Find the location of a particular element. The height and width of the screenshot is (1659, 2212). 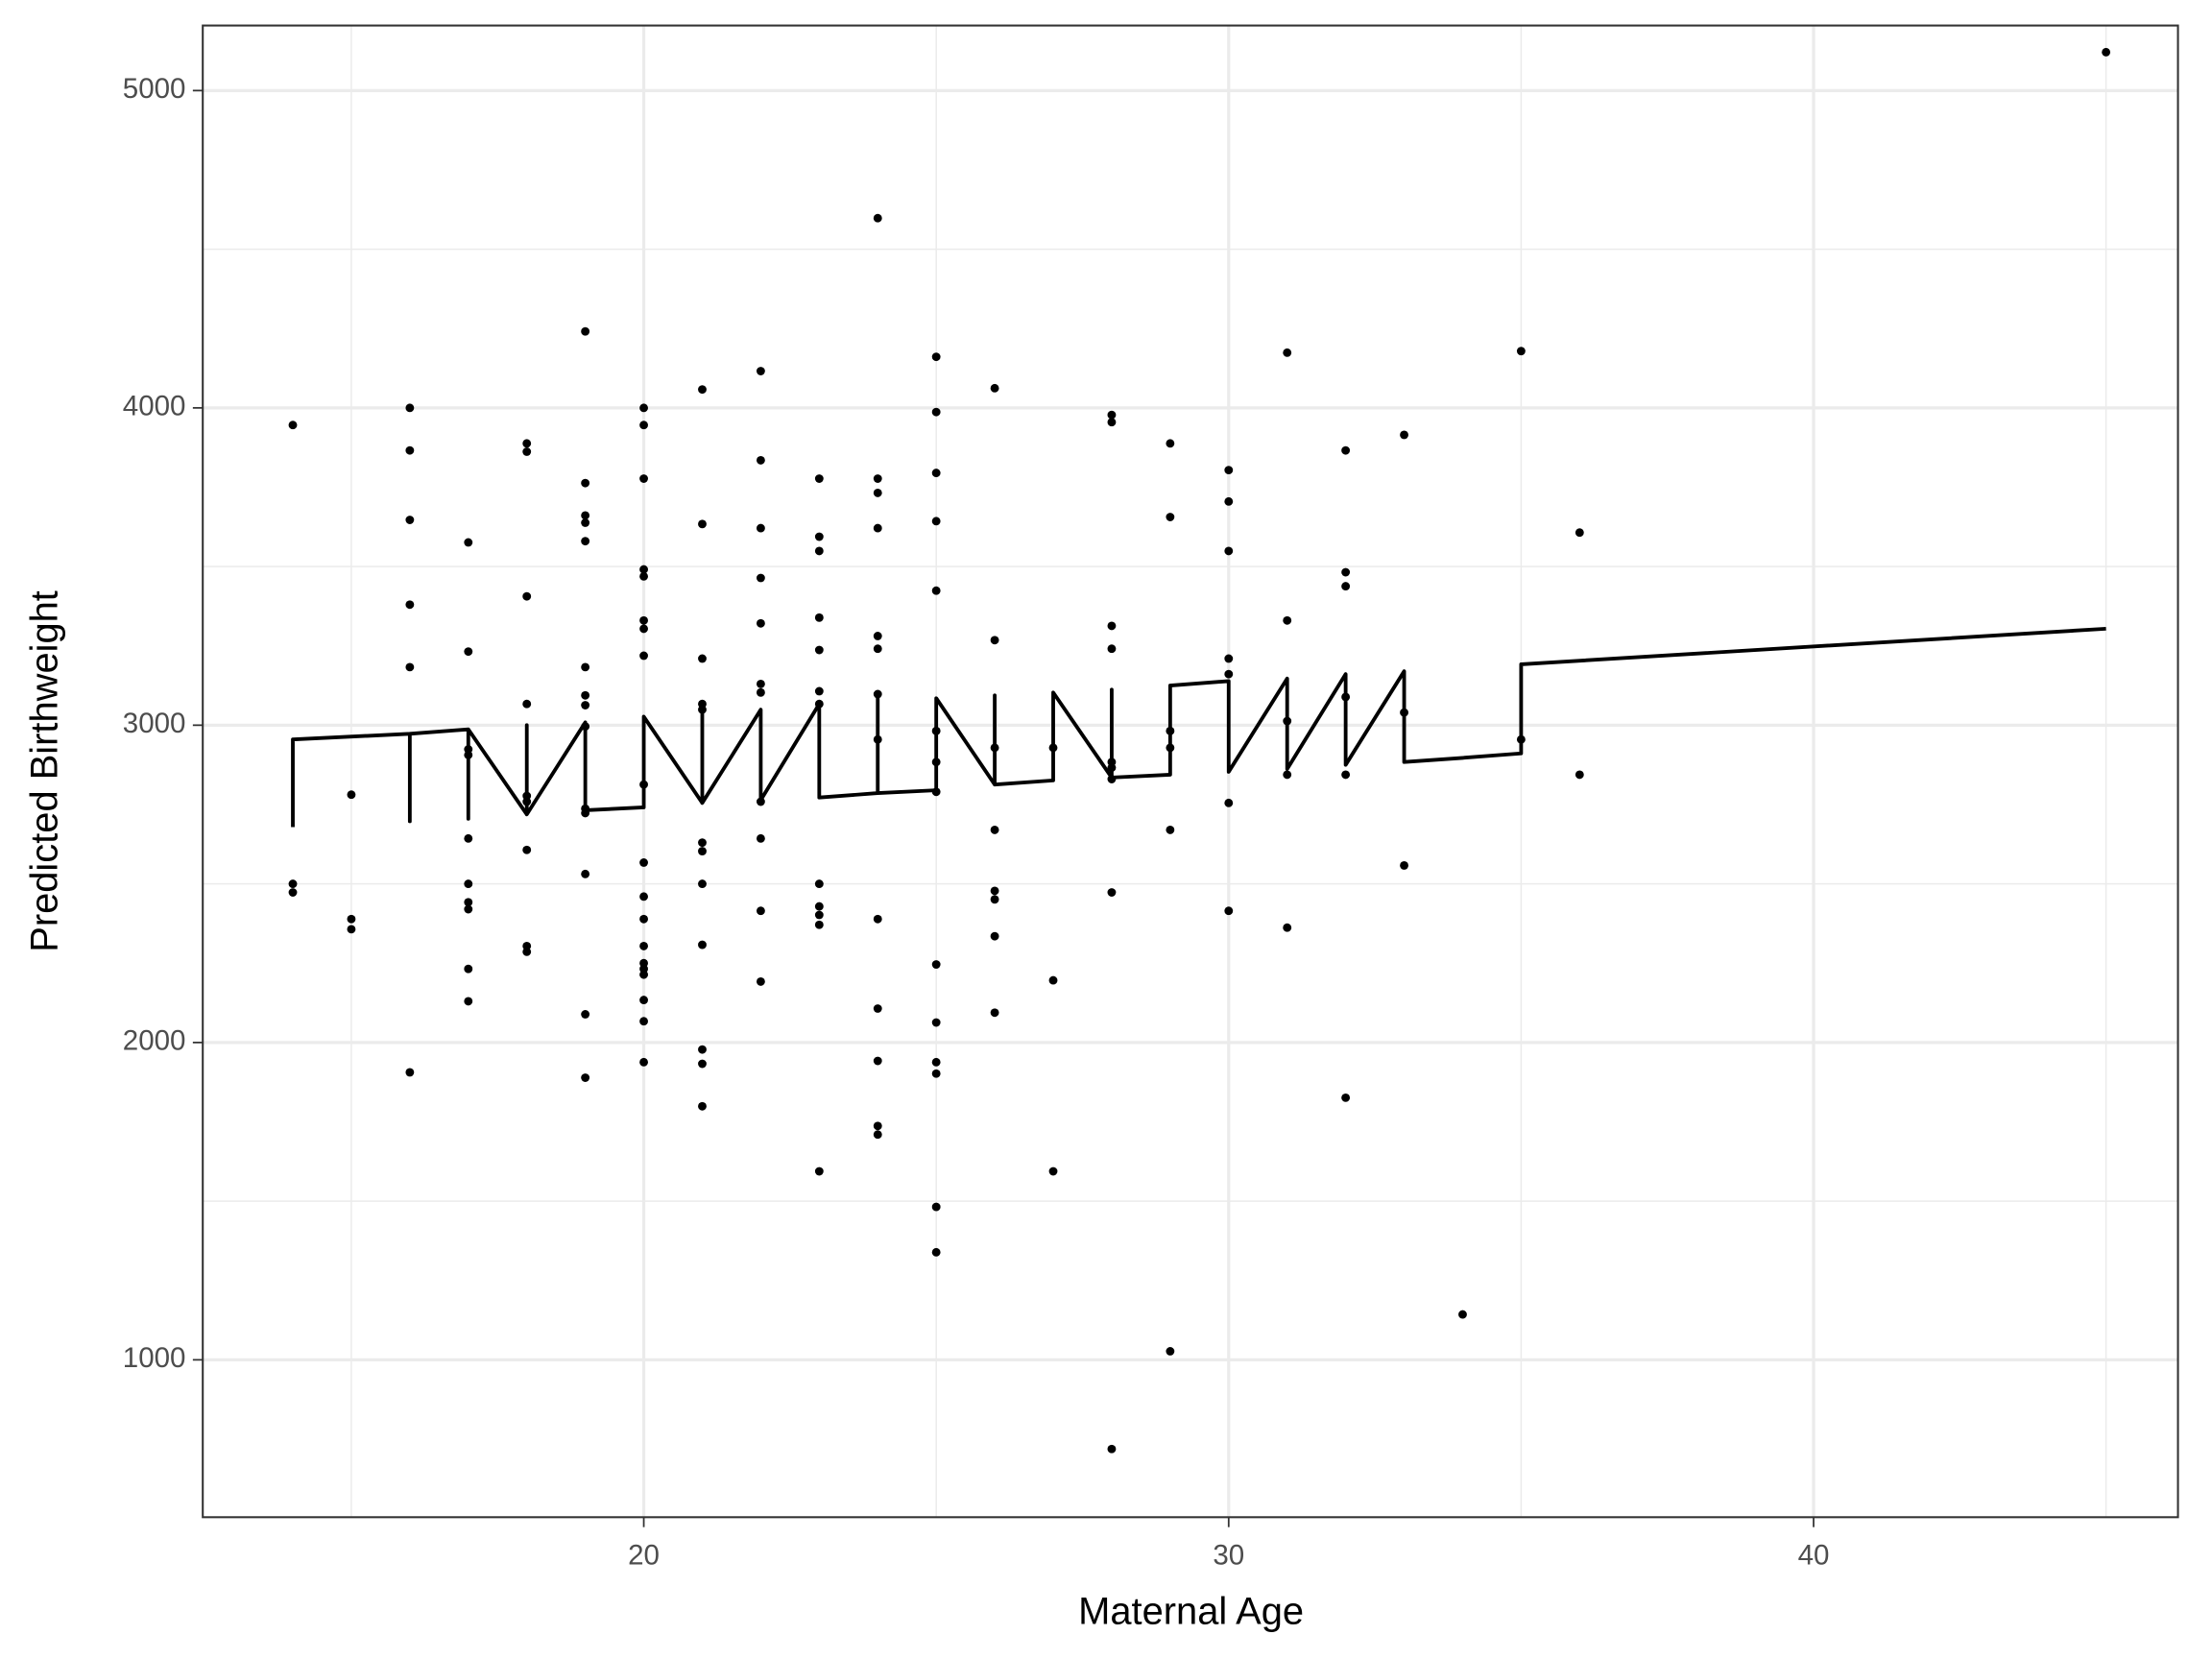

x-tick-label: 20 is located at coordinates (644, 1555).